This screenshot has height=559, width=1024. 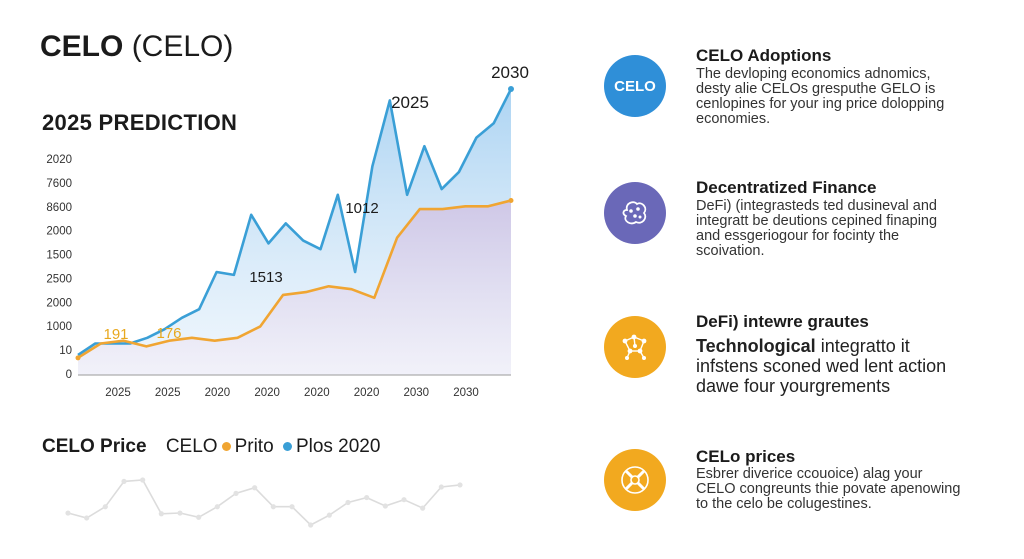 What do you see at coordinates (809, 474) in the screenshot?
I see `feature-line: Esbrer diverice ccouoice) alag your` at bounding box center [809, 474].